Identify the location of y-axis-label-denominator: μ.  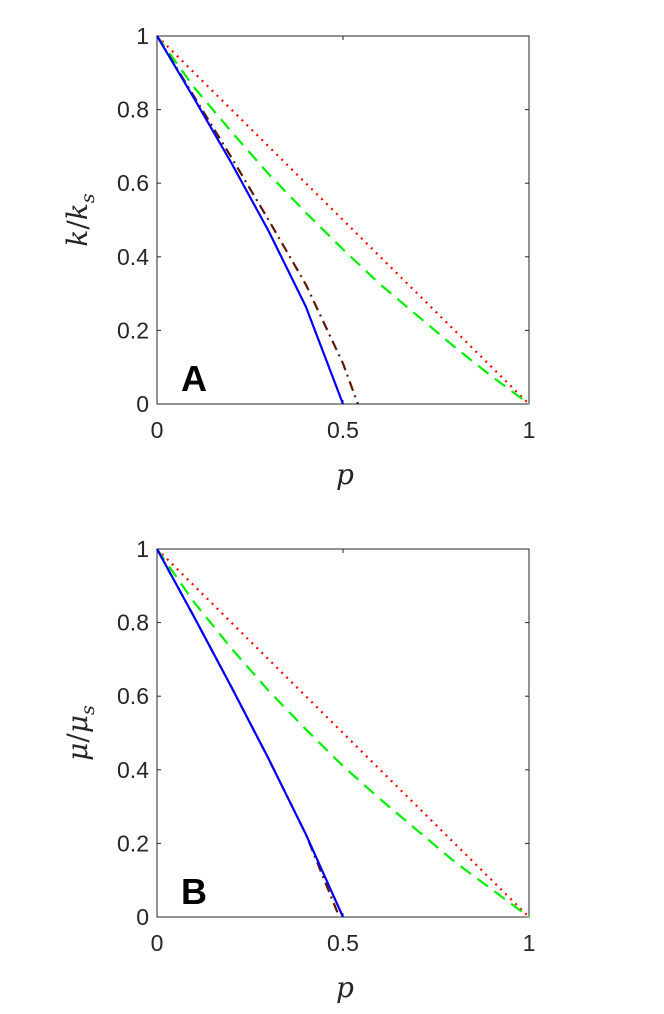
(77, 724).